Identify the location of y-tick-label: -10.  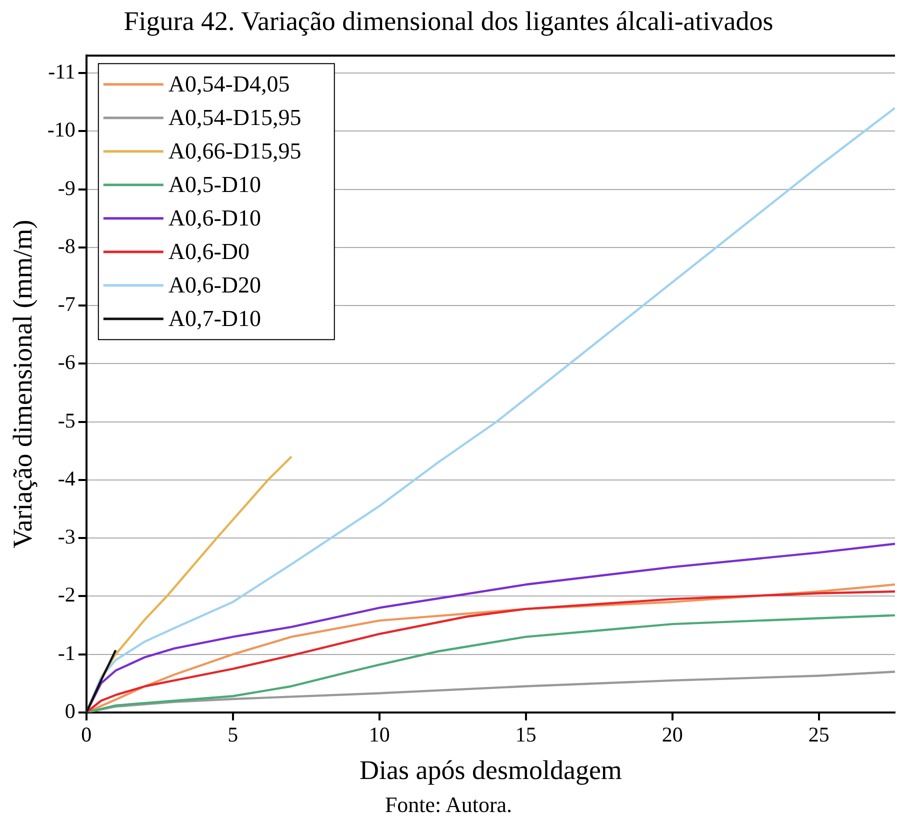
(61, 130).